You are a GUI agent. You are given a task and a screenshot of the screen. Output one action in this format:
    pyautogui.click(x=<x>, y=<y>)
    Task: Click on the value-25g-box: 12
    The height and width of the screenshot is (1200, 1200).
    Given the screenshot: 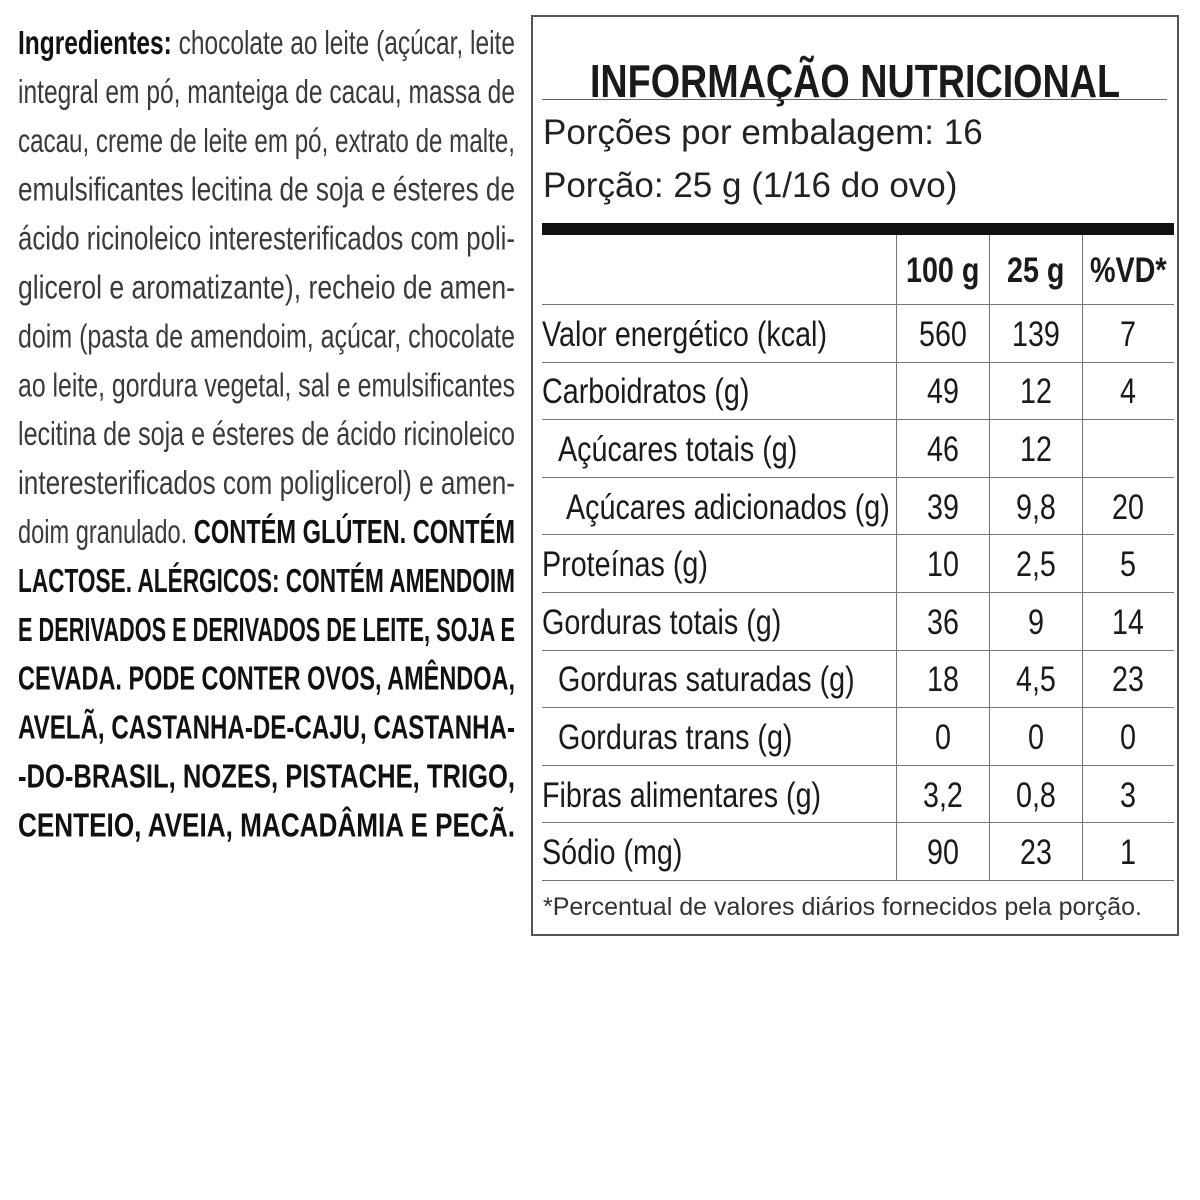 What is the action you would take?
    pyautogui.click(x=1036, y=391)
    